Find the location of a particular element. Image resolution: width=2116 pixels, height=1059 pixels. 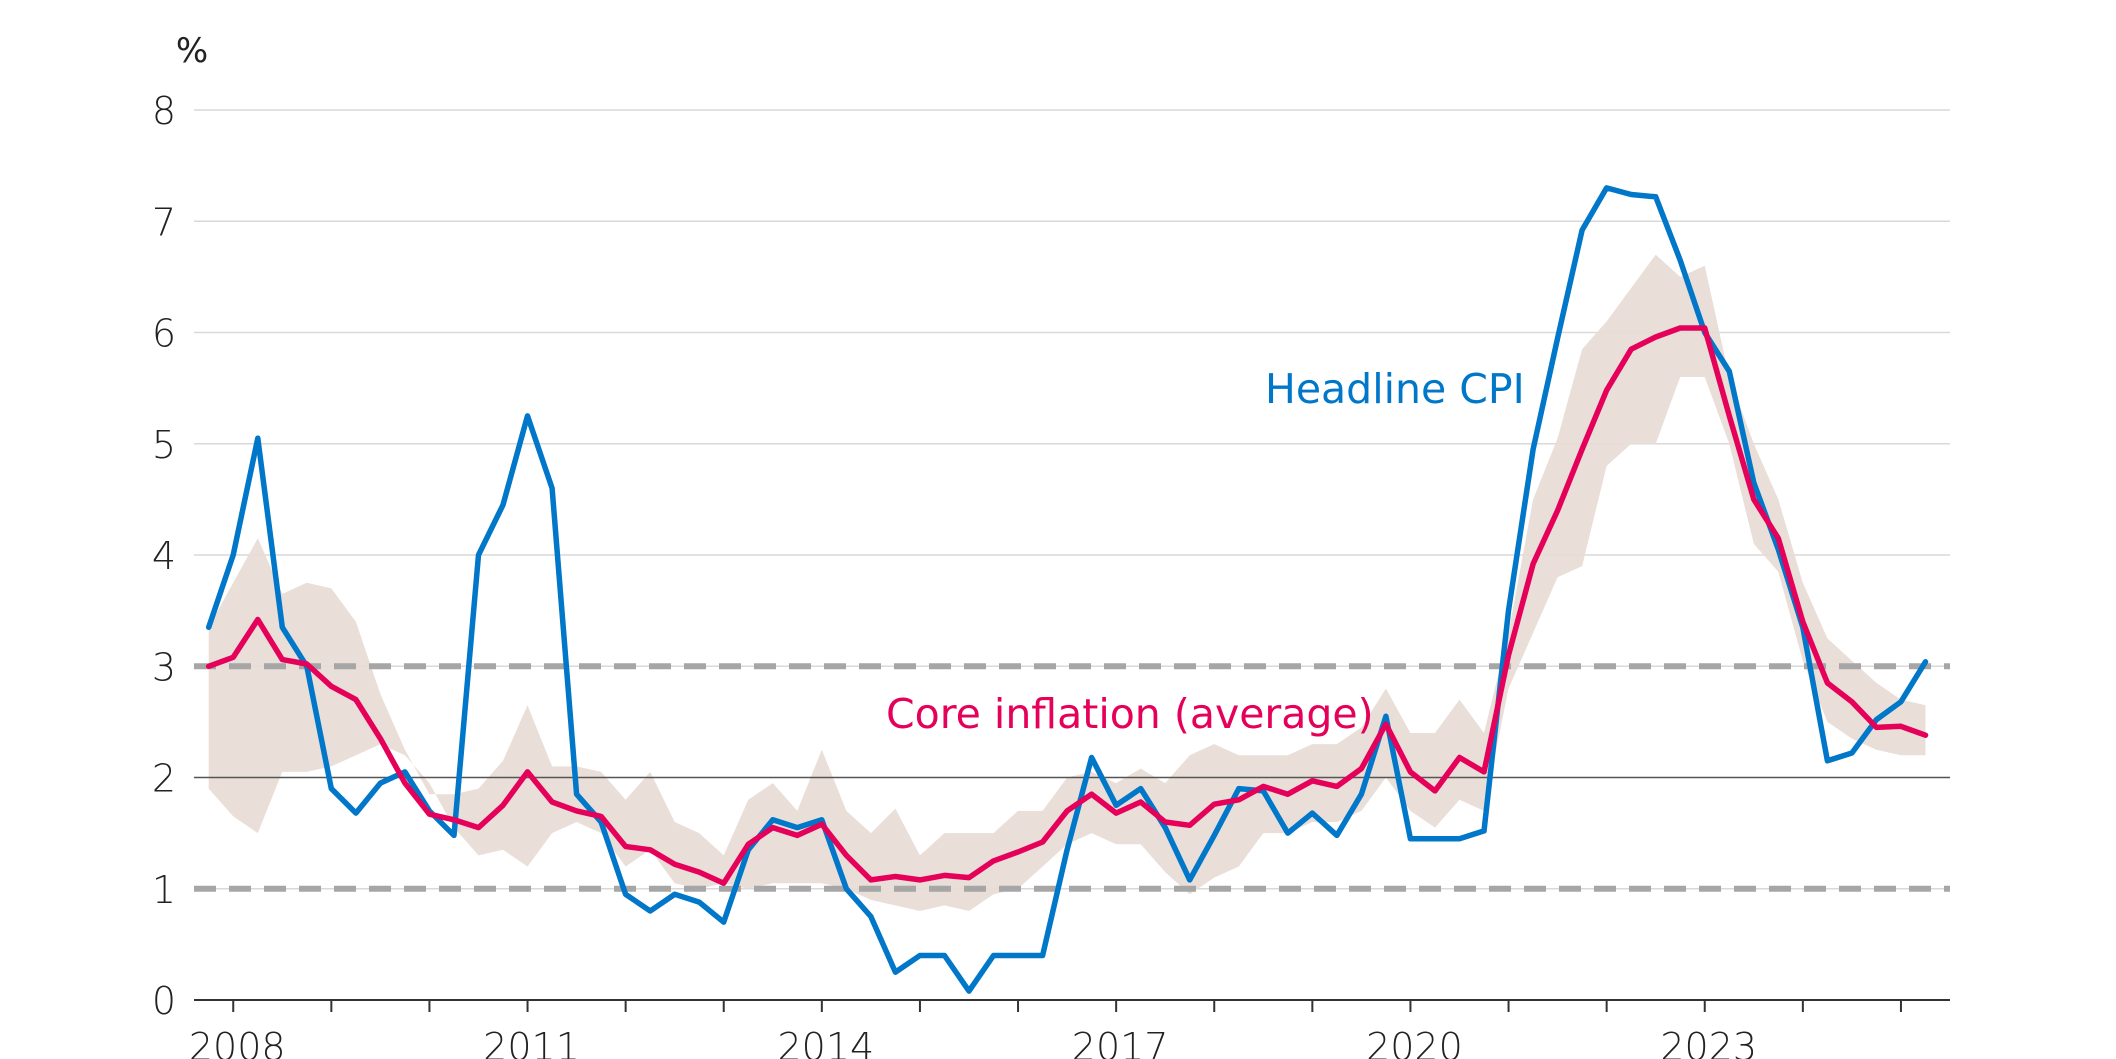

y-tick-label: 0 is located at coordinates (164, 1001).